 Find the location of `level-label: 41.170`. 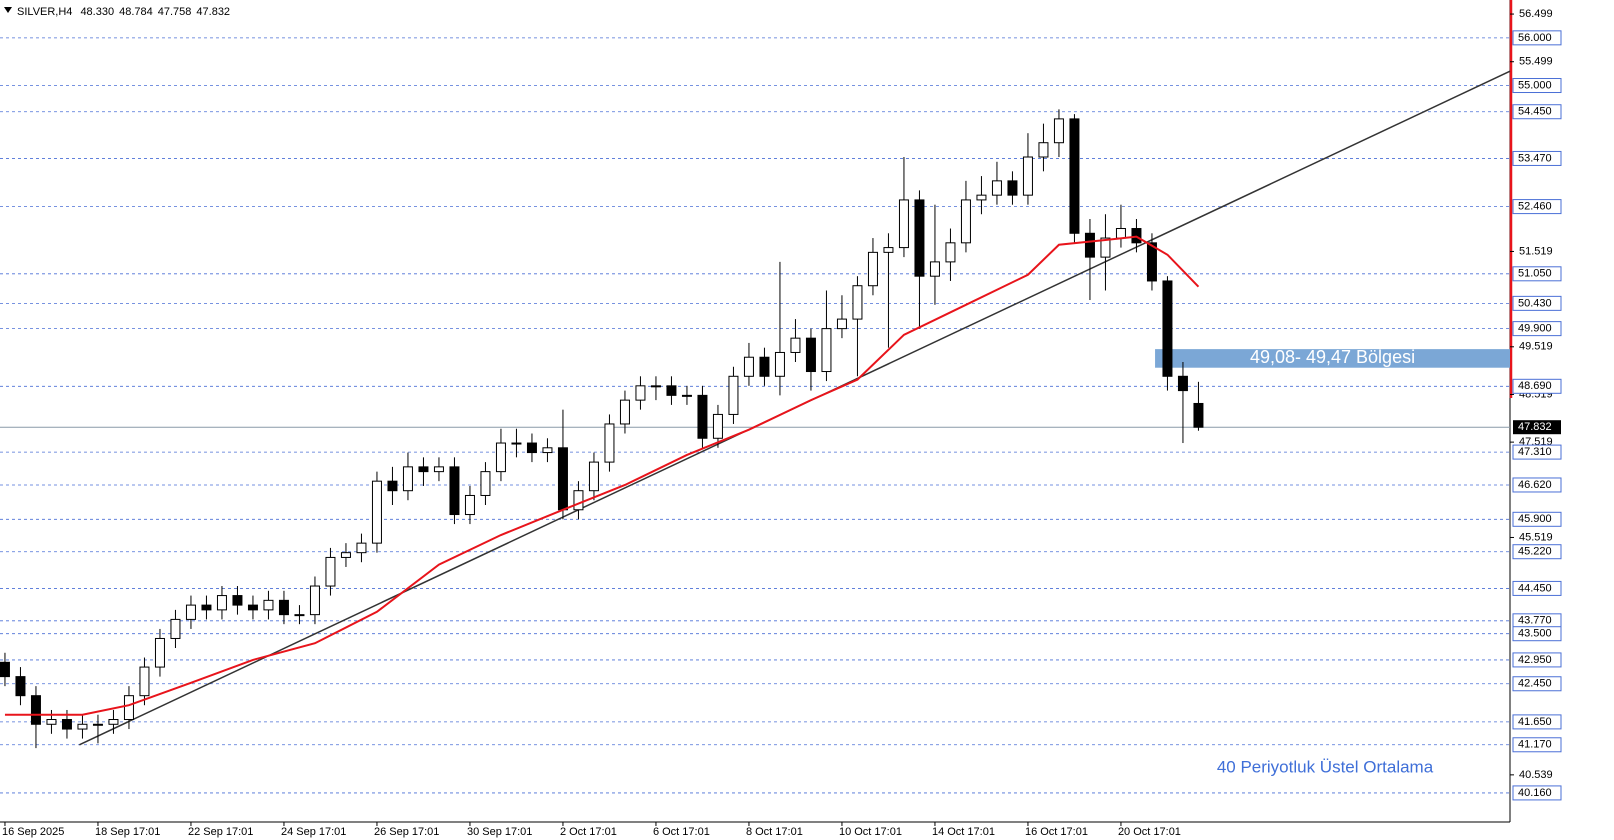

level-label: 41.170 is located at coordinates (1535, 745).